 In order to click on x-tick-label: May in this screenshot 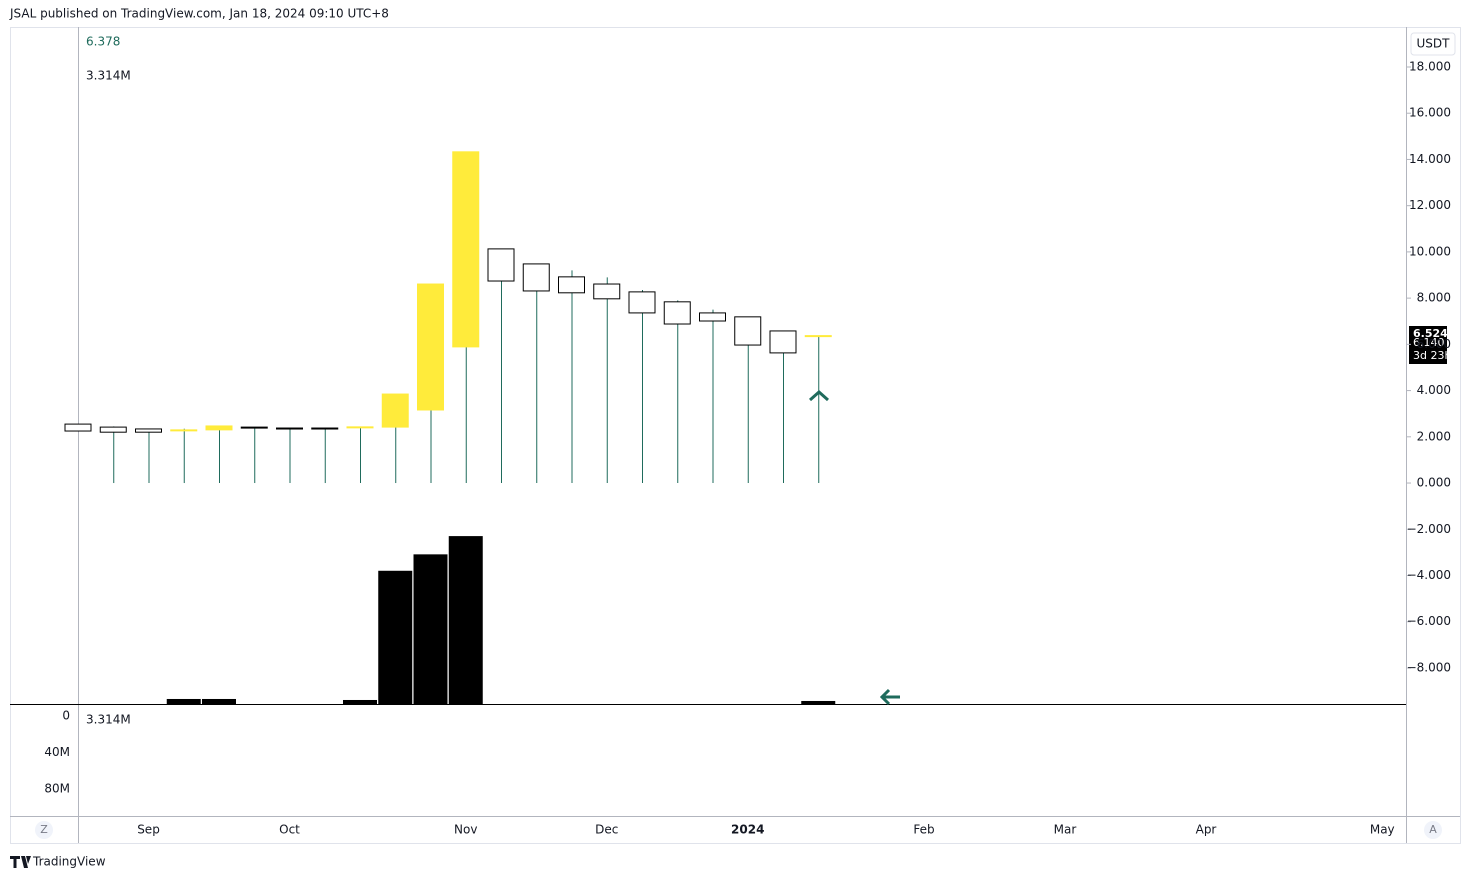, I will do `click(1382, 830)`.